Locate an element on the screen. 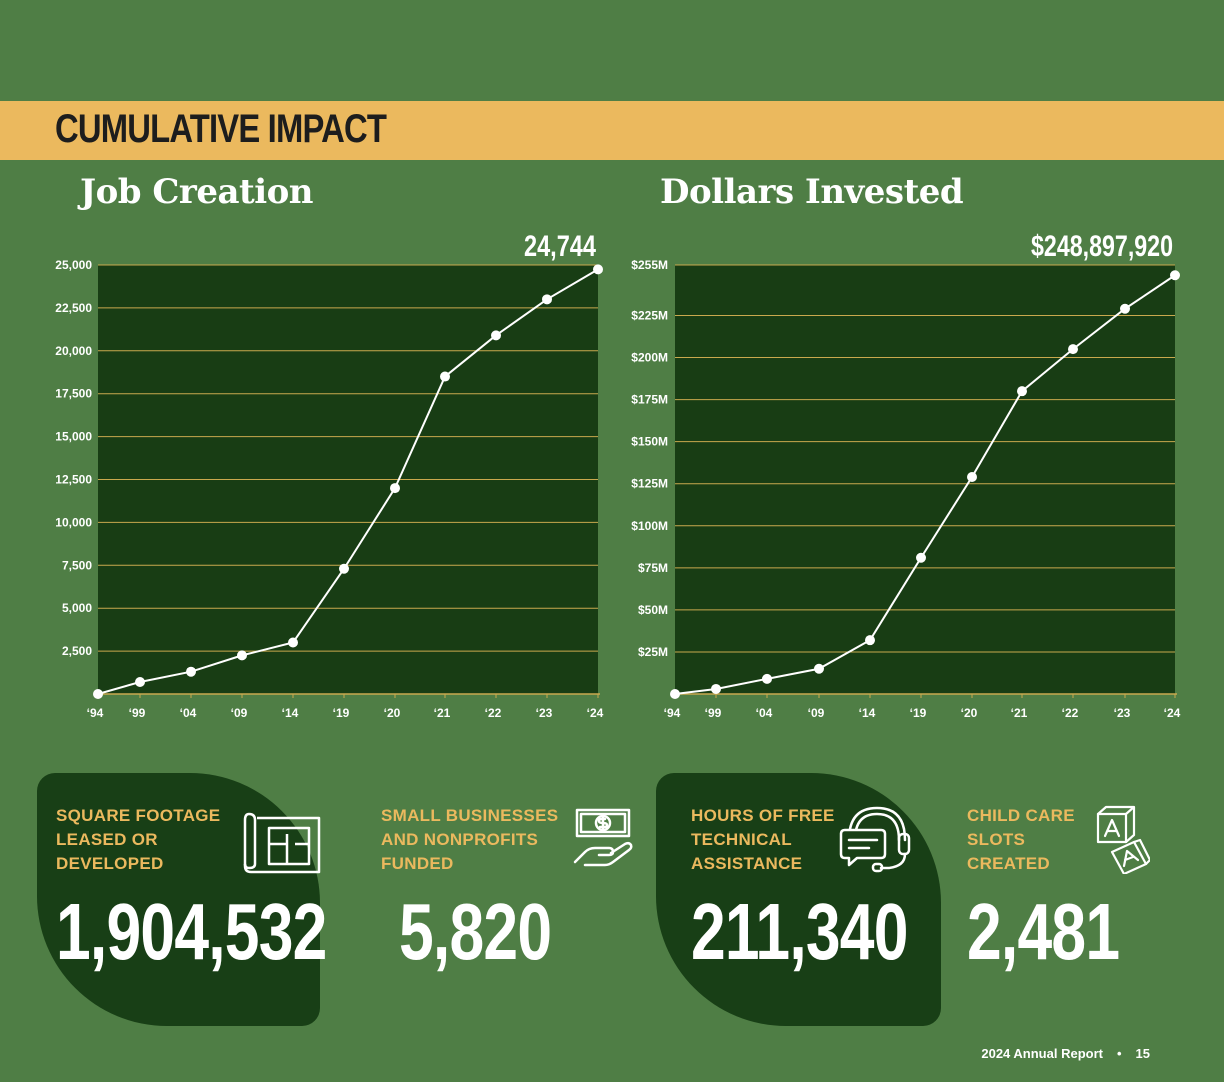  y-tick-label: $150M is located at coordinates (649, 442).